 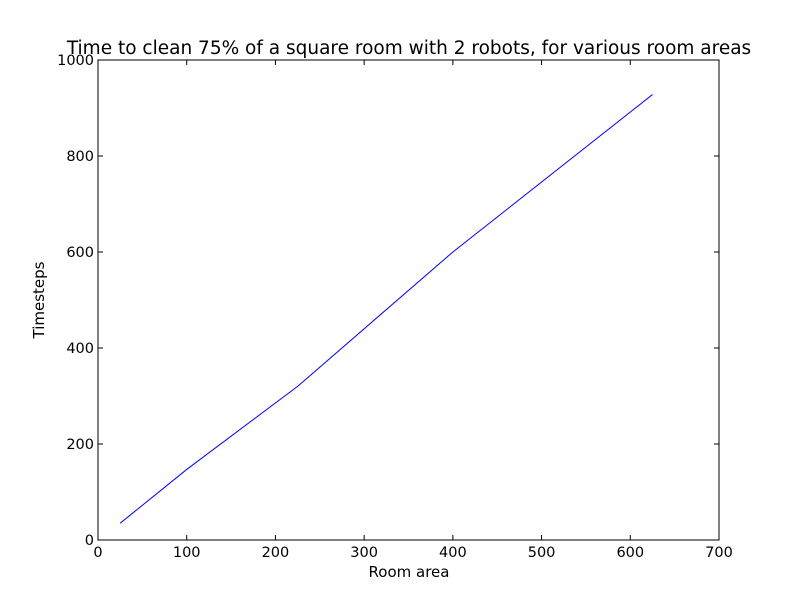 What do you see at coordinates (364, 553) in the screenshot?
I see `x-tick-label: 300` at bounding box center [364, 553].